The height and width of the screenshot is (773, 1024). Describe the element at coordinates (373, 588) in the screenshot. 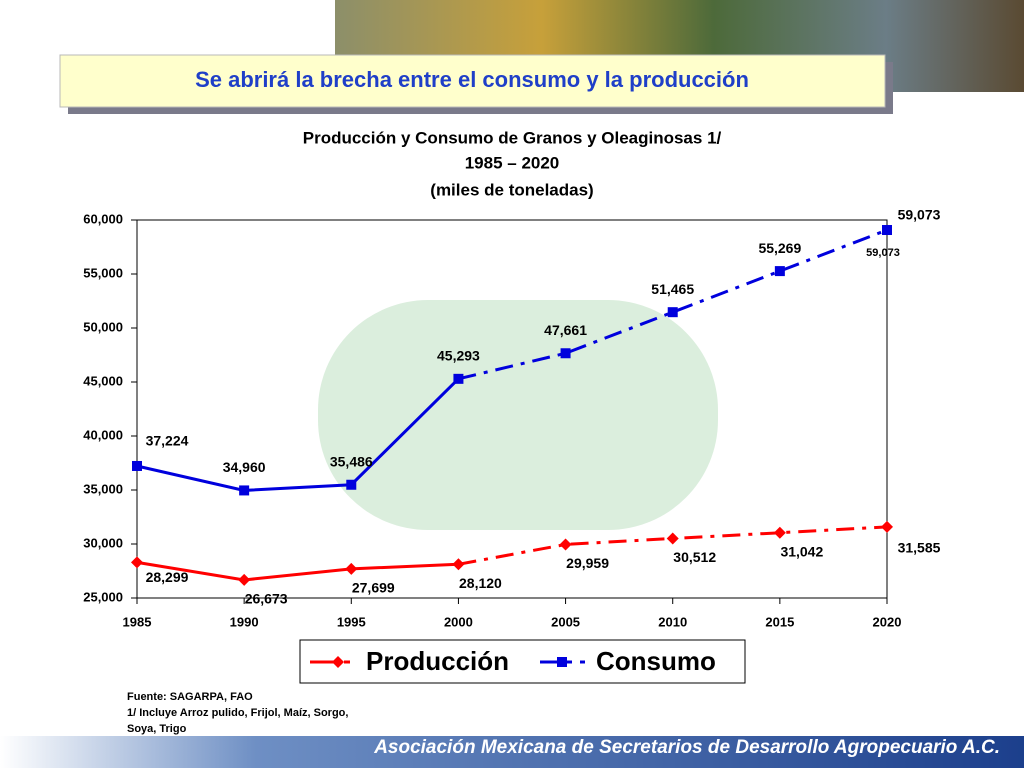

I see `data-label: 27,699` at that location.